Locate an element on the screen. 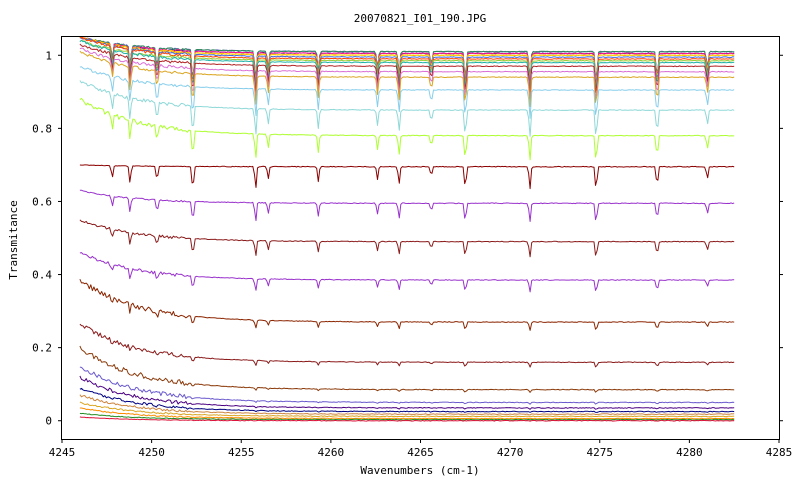 The image size is (800, 480). x-tick-label: 4280 is located at coordinates (689, 452).